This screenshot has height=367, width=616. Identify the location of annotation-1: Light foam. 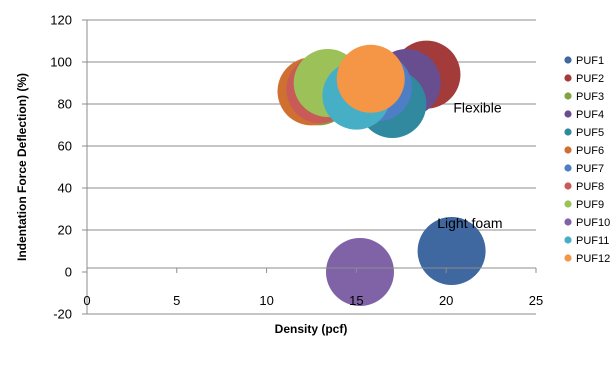
(469, 223).